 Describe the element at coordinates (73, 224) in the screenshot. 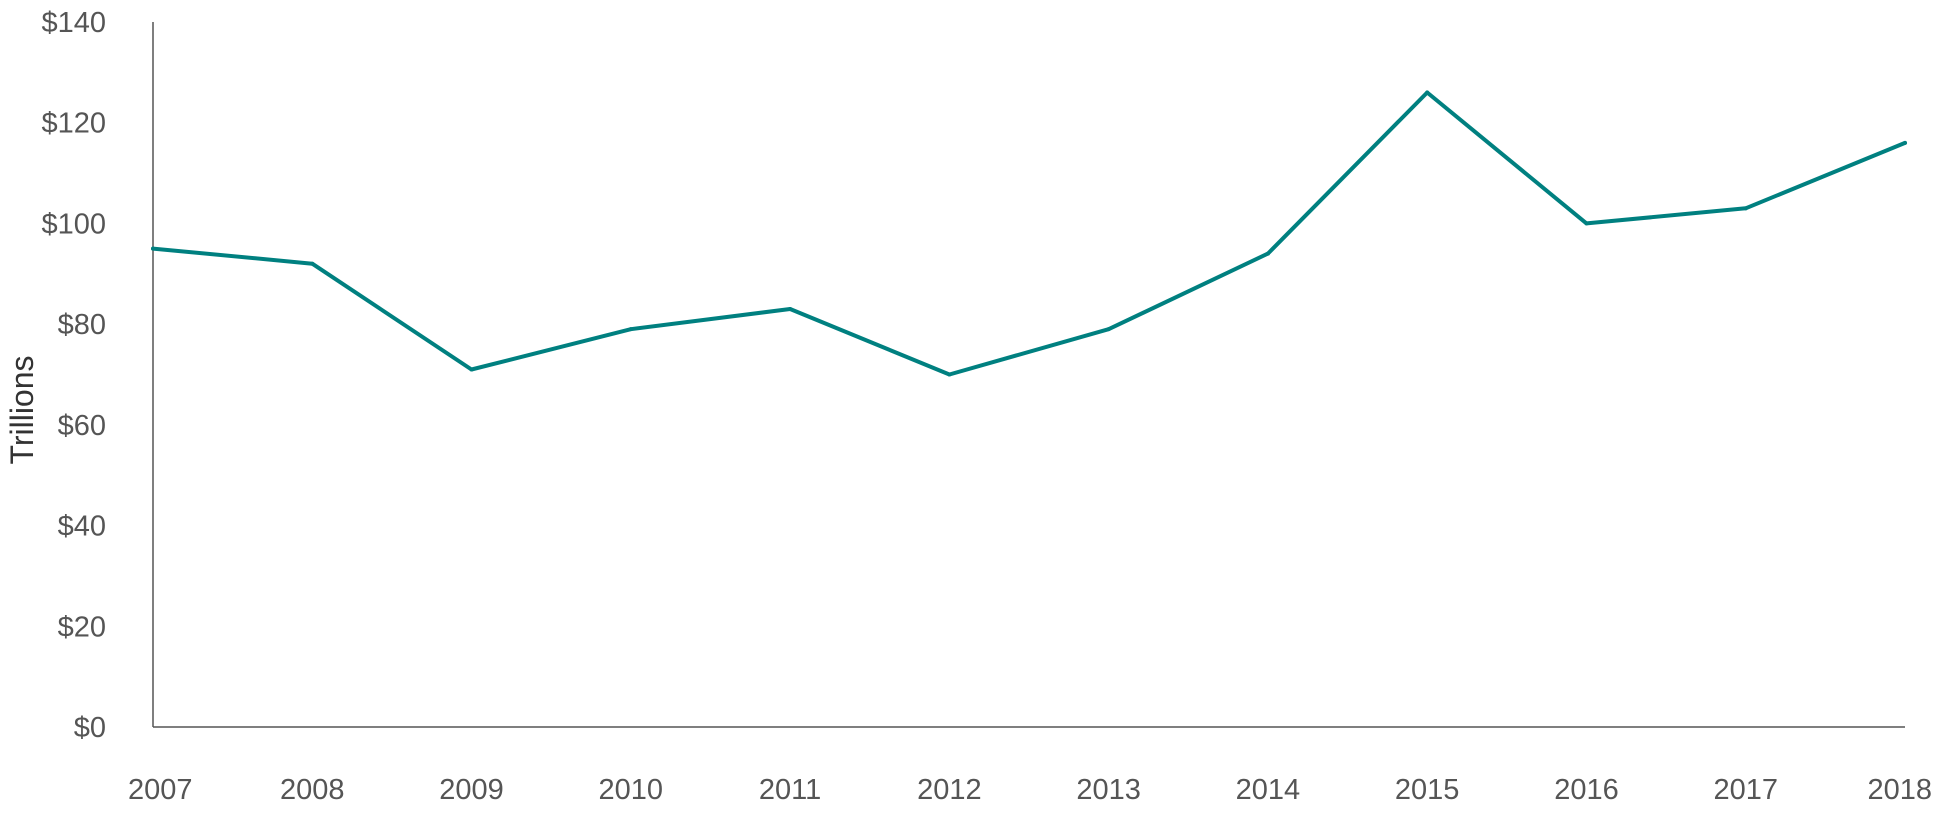

I see `y-tick-label: $100` at that location.